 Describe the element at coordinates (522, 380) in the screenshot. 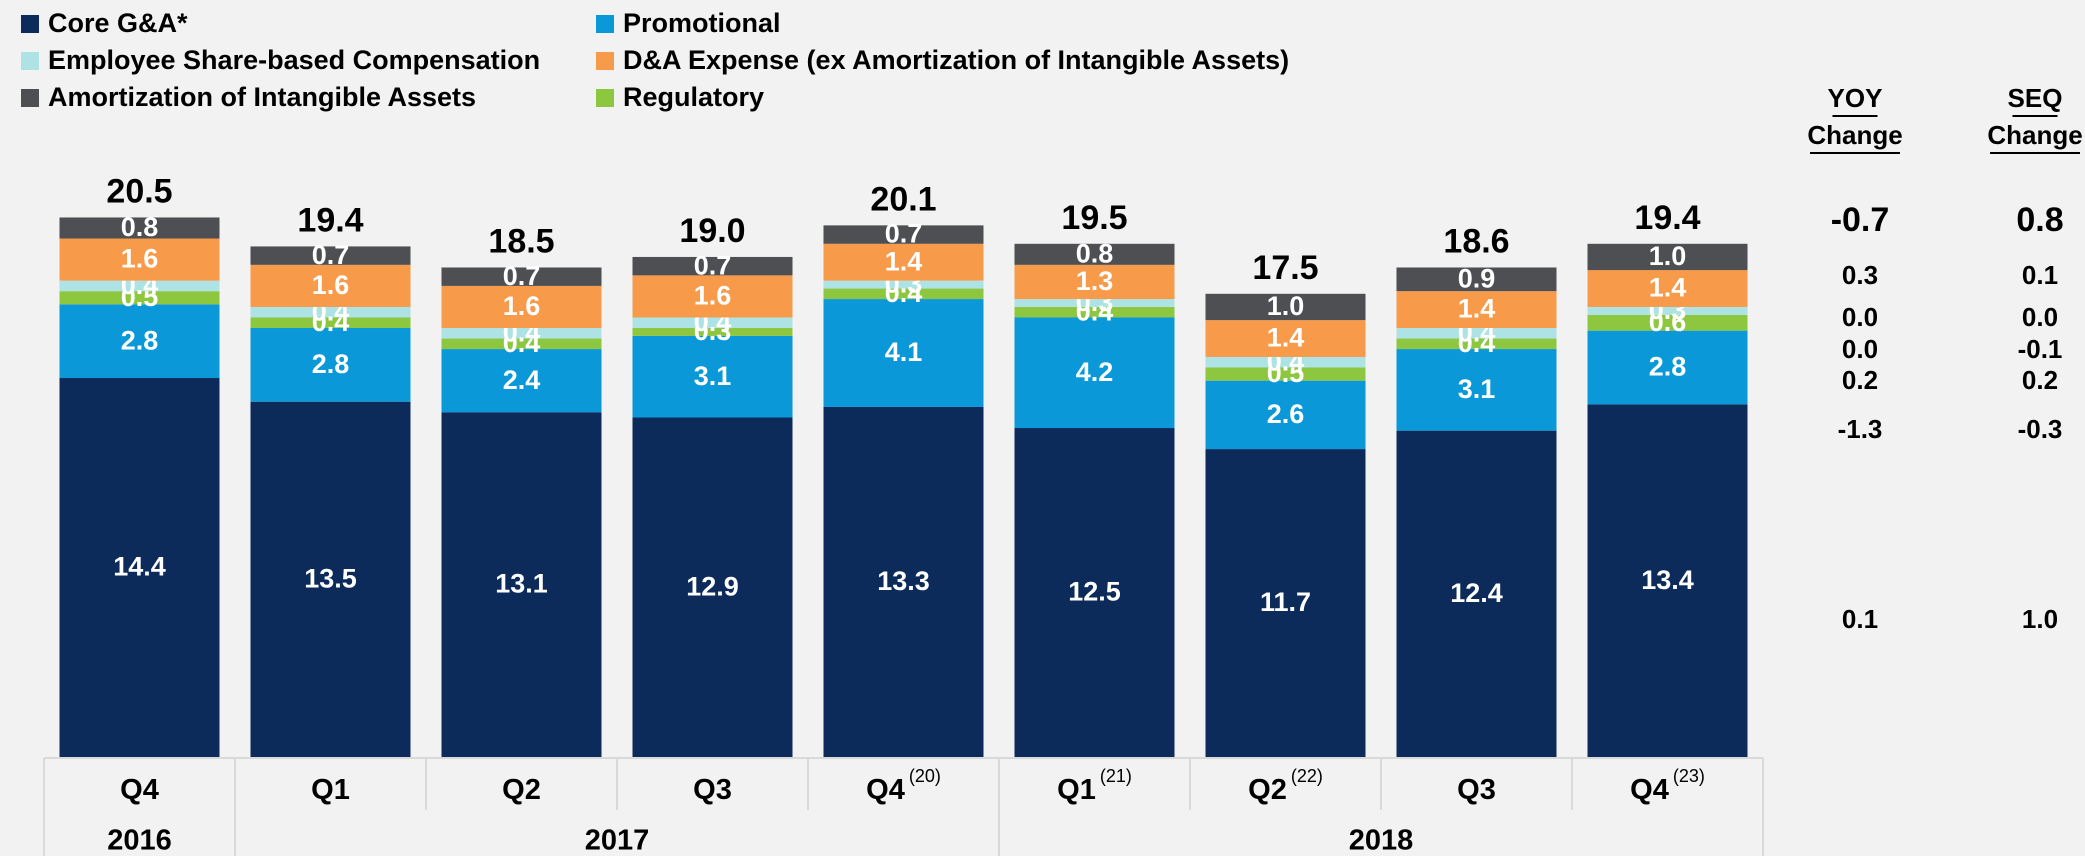

I see `data-label: 2.4` at that location.